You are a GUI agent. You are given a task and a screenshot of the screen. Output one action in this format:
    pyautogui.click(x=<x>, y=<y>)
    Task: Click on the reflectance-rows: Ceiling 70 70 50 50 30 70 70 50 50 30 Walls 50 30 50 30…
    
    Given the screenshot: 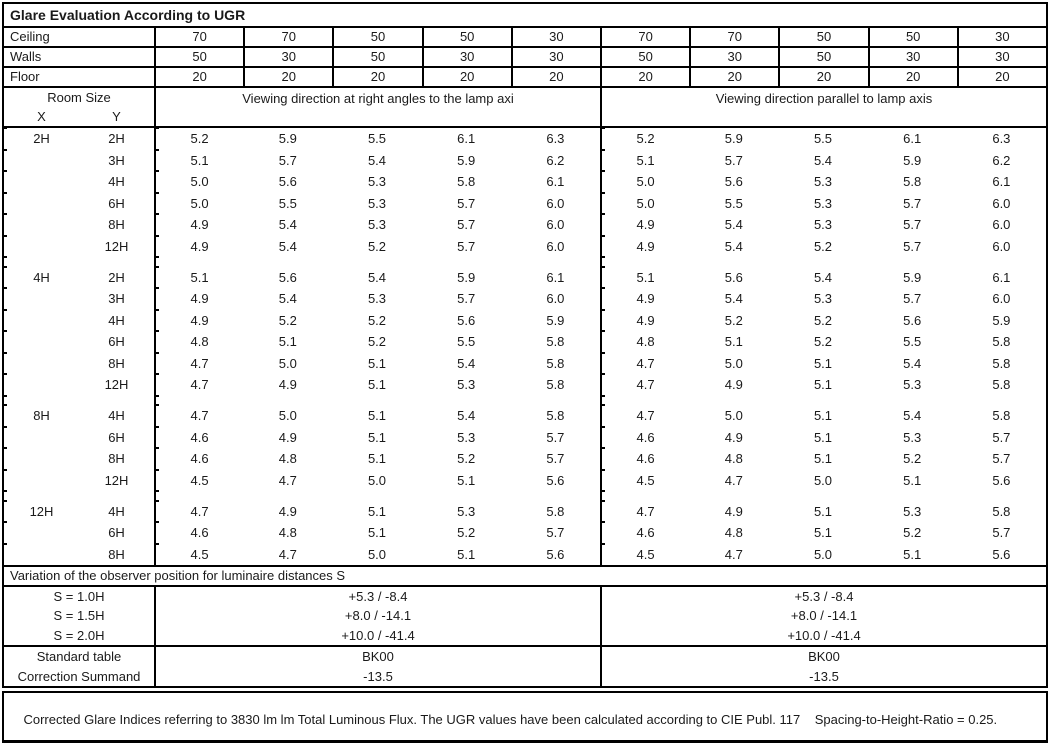 What is the action you would take?
    pyautogui.click(x=525, y=58)
    